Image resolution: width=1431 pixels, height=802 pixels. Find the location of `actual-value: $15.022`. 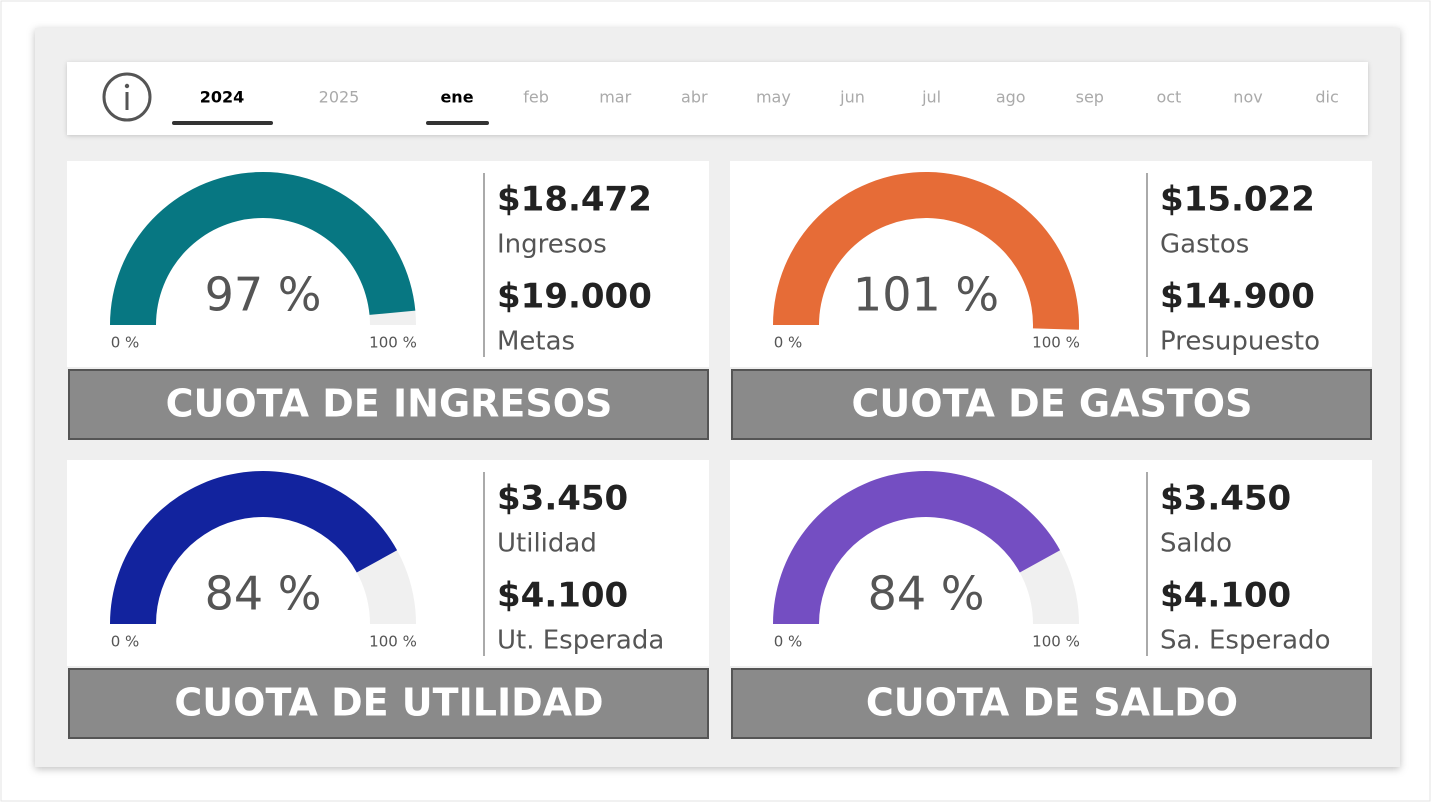

actual-value: $15.022 is located at coordinates (1237, 200).